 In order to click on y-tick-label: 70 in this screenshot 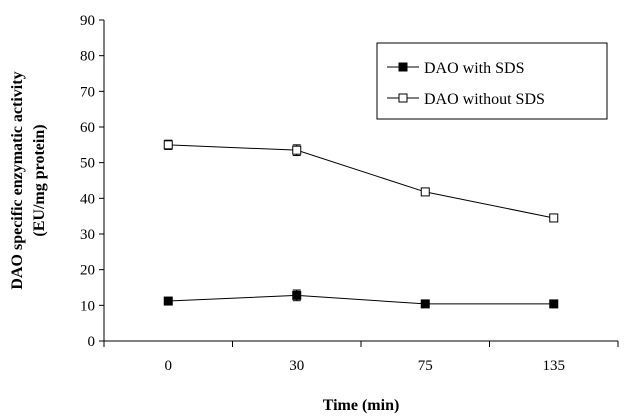, I will do `click(87, 92)`.